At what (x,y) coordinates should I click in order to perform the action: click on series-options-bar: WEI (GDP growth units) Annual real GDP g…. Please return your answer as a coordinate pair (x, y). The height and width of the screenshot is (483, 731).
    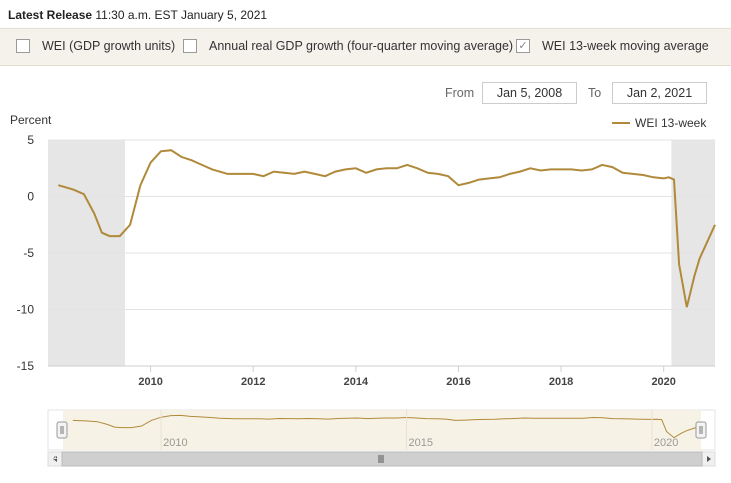
    Looking at the image, I should click on (365, 47).